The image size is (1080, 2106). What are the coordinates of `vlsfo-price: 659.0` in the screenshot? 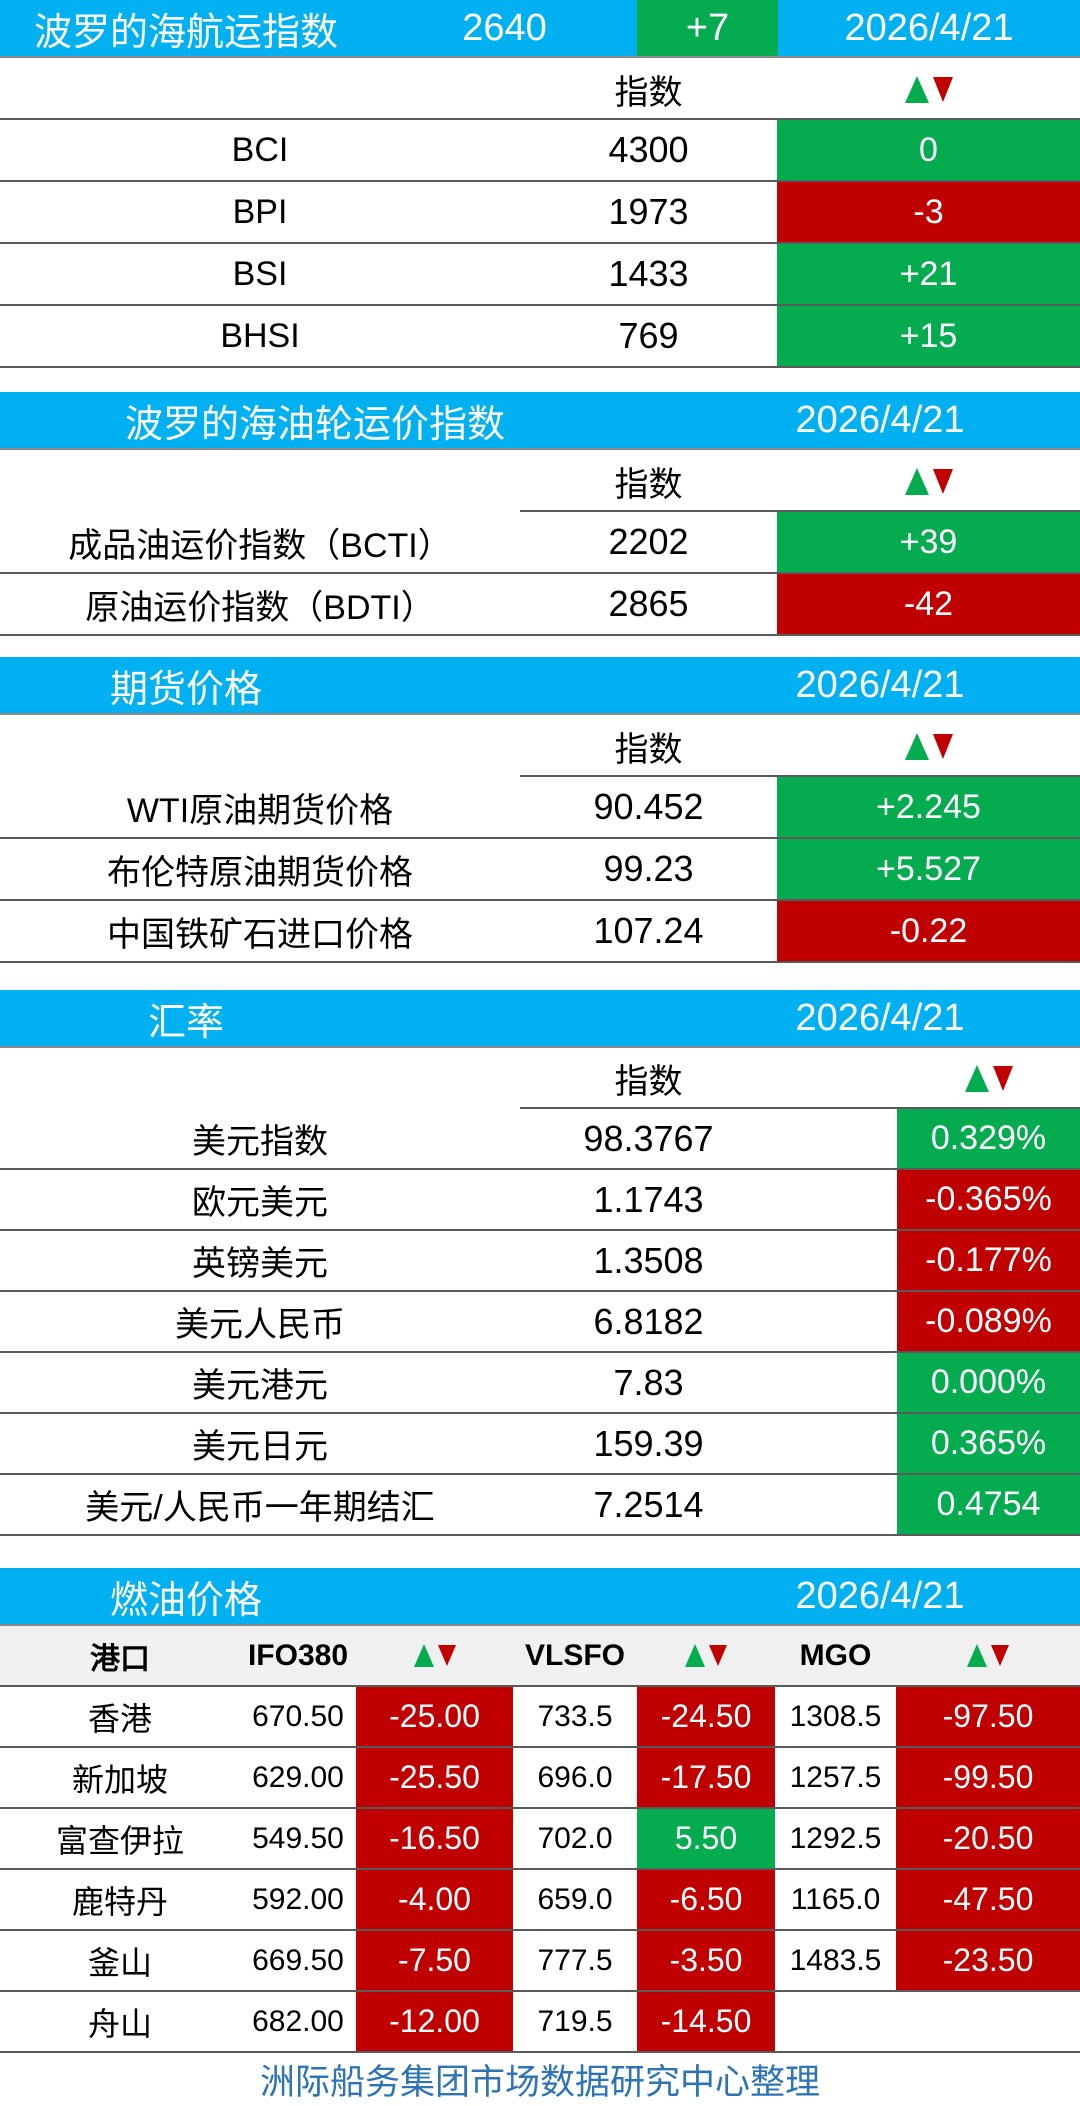 It's located at (575, 1899).